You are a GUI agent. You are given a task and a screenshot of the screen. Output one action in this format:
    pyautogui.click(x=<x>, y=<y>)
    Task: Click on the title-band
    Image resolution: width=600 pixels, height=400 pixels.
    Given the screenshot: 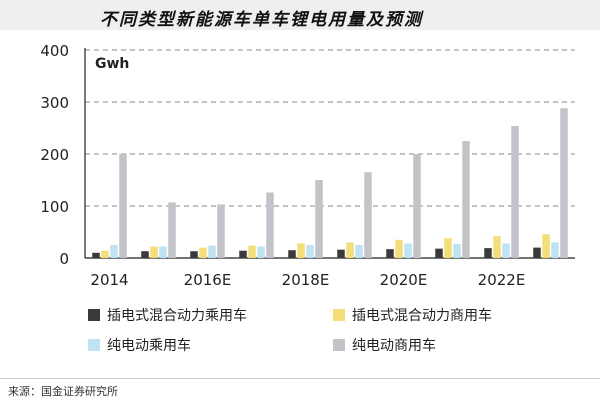 What is the action you would take?
    pyautogui.click(x=300, y=15)
    